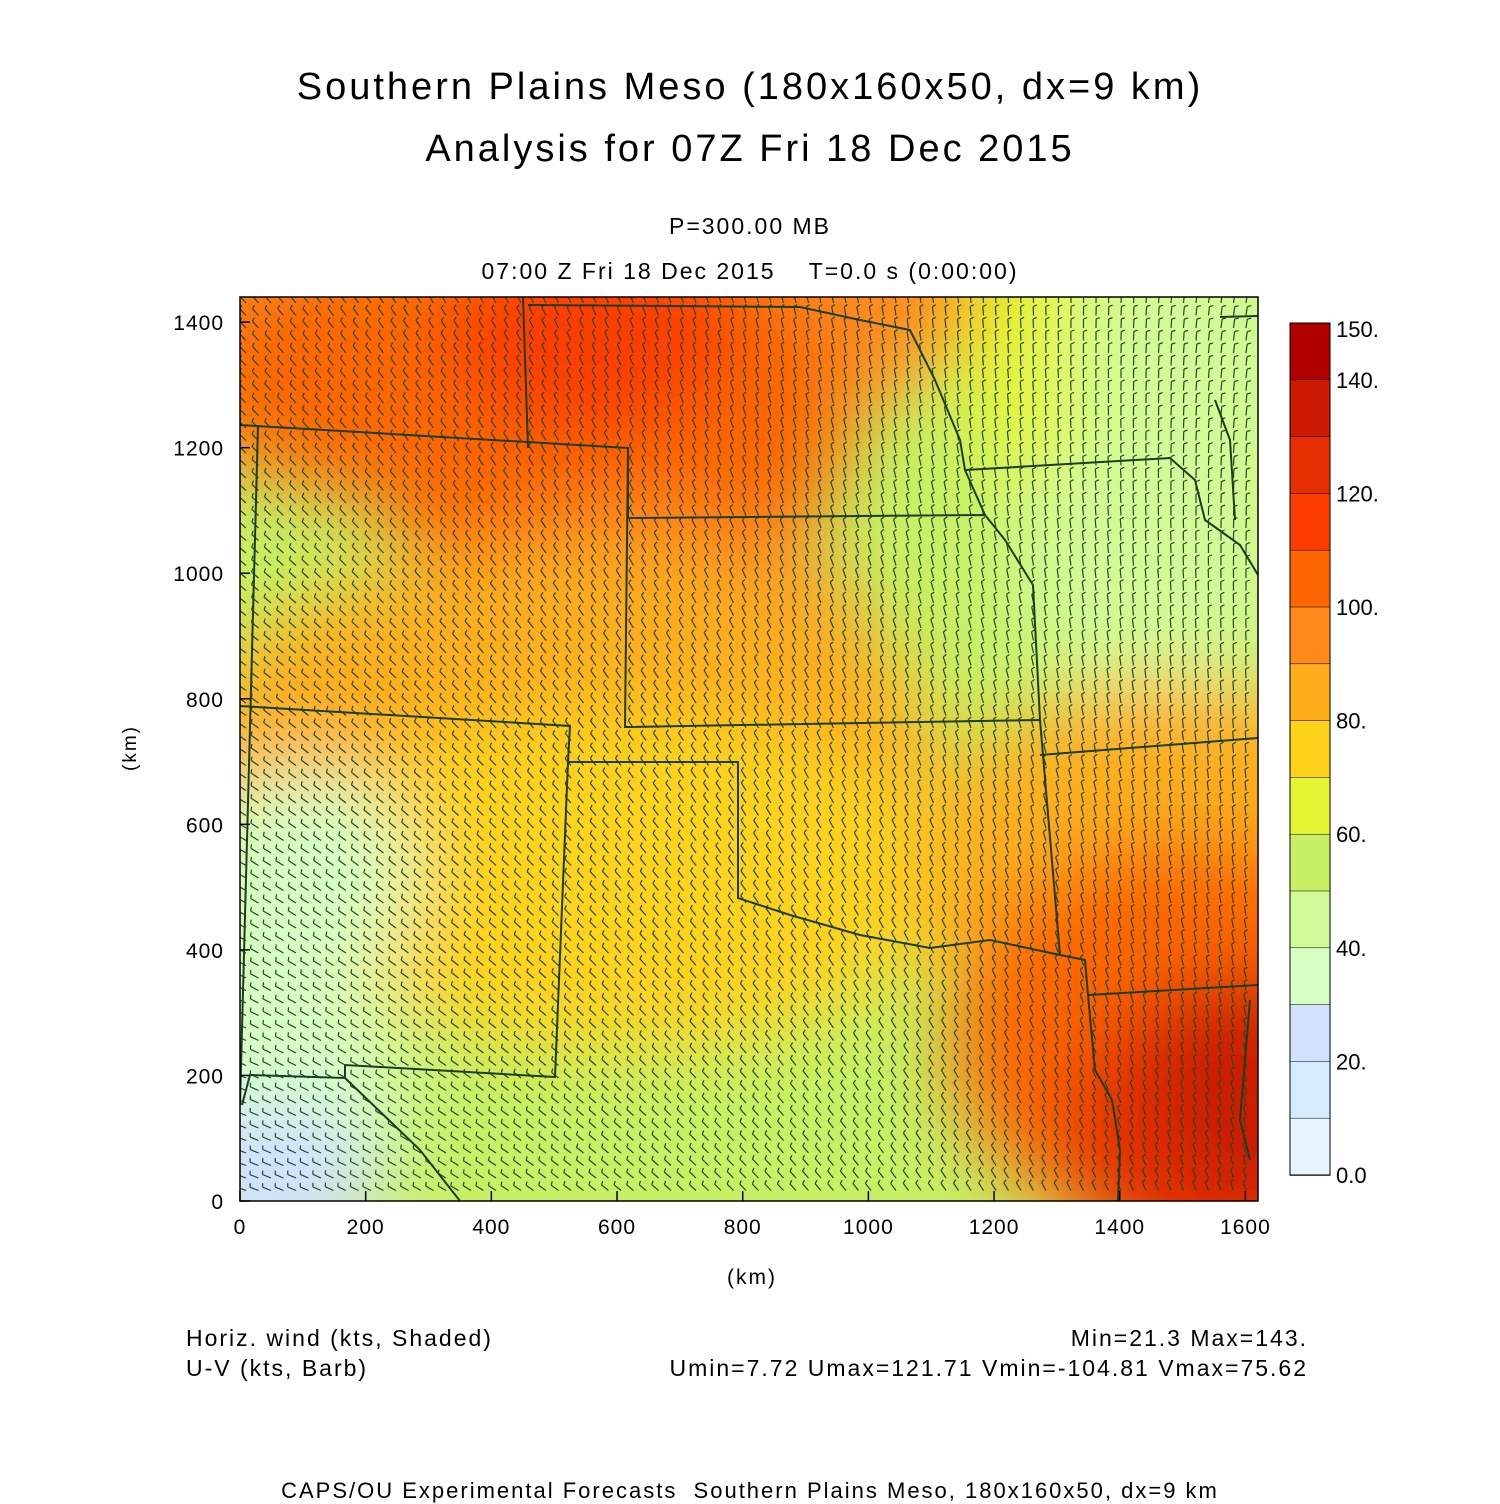 Image resolution: width=1500 pixels, height=1504 pixels. What do you see at coordinates (1351, 948) in the screenshot?
I see `colorbar-label: 40.` at bounding box center [1351, 948].